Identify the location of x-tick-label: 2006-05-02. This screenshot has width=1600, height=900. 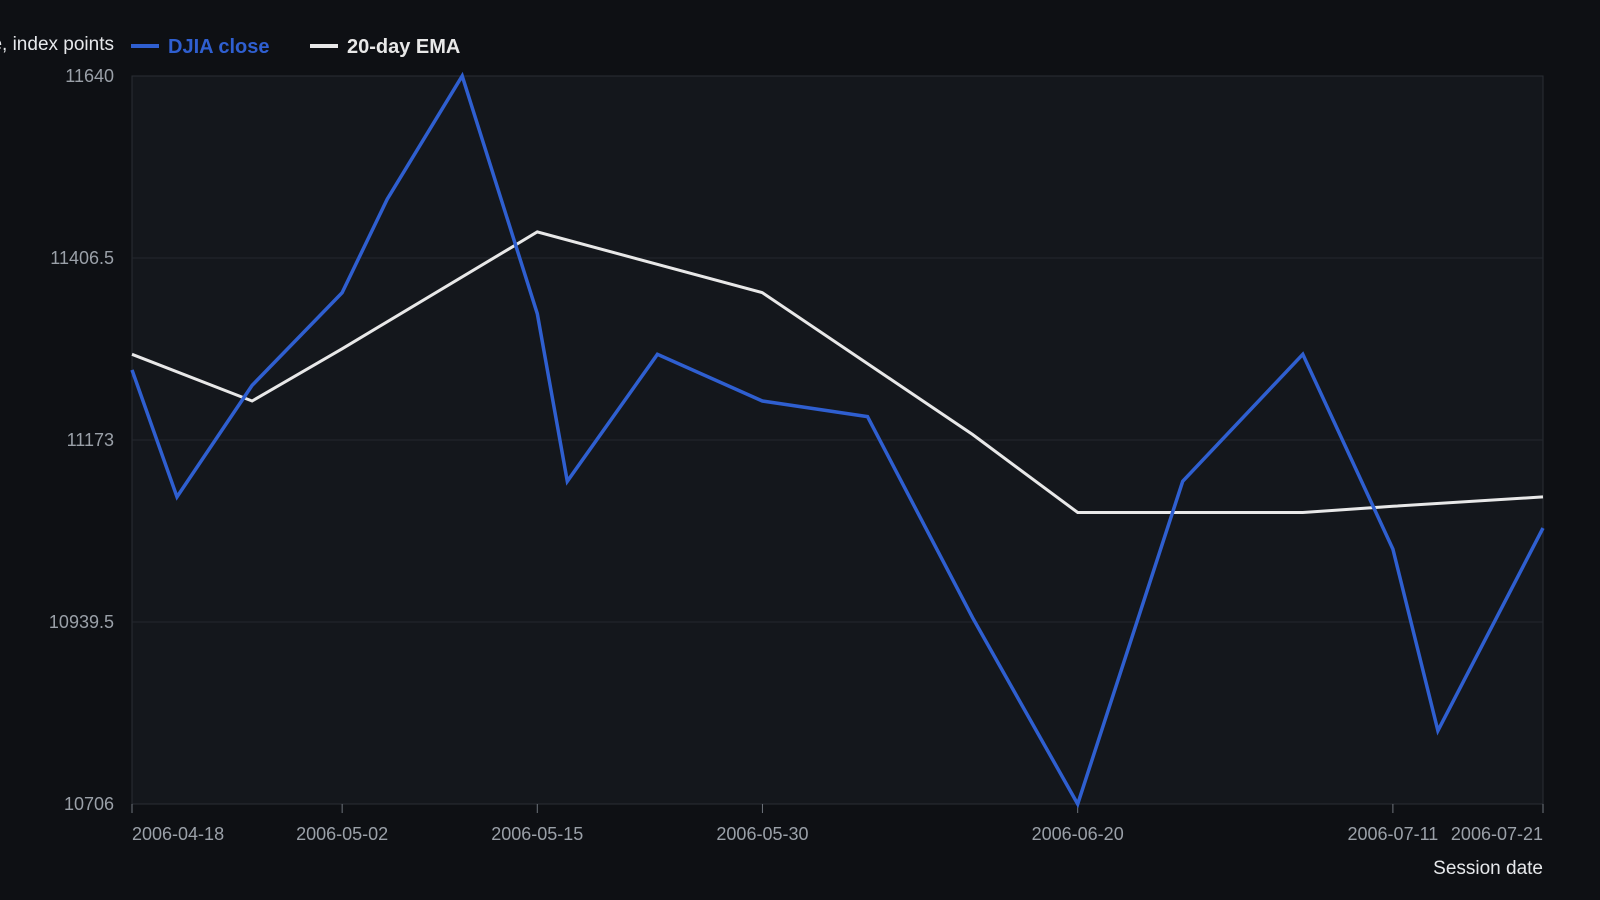
(342, 834).